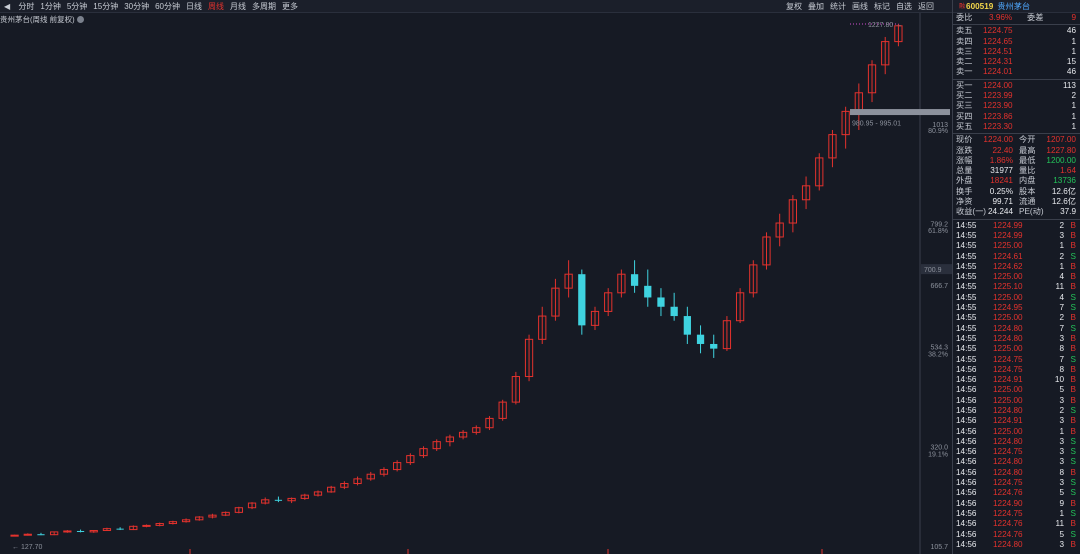 The height and width of the screenshot is (554, 1080). Describe the element at coordinates (1063, 202) in the screenshot. I see `stat-value: 12.6亿` at that location.